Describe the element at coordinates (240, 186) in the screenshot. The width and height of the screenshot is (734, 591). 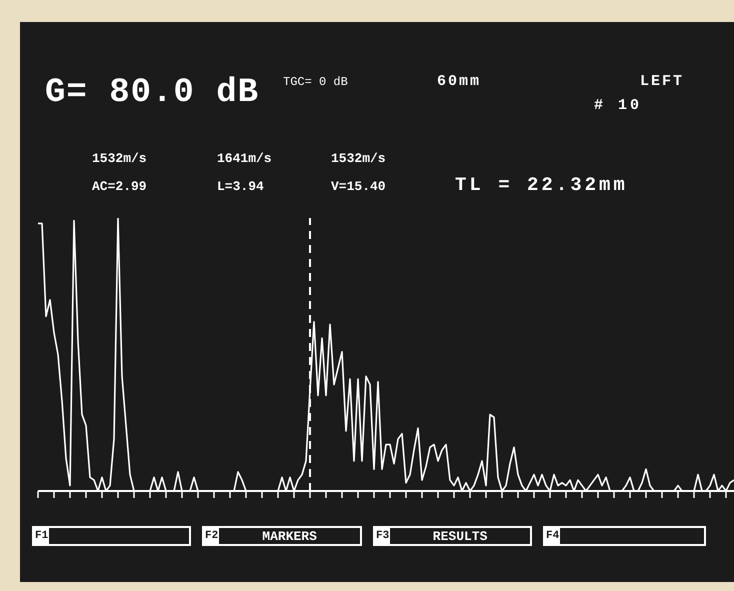
I see `text: L=3.94` at that location.